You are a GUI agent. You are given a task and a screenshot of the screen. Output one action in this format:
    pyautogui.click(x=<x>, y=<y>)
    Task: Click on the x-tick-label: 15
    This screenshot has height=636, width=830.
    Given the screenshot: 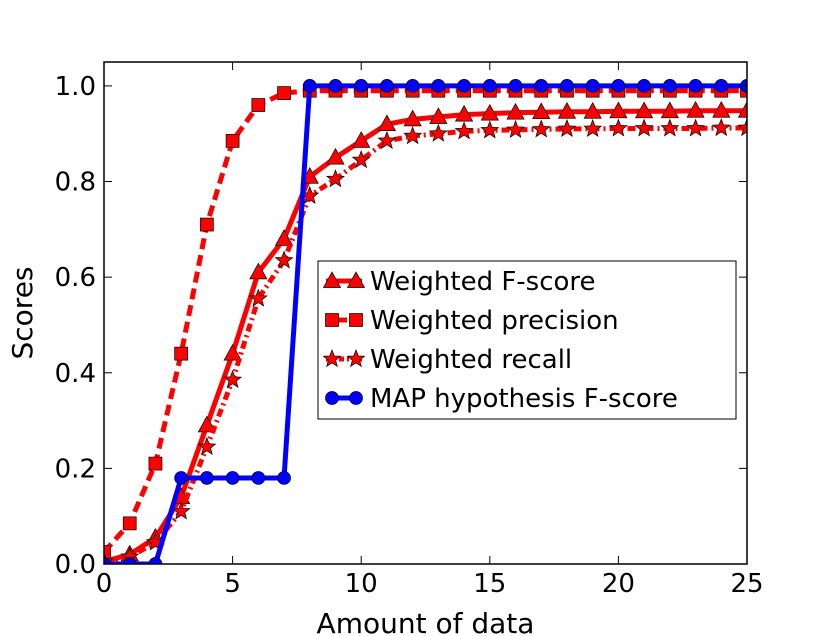 What is the action you would take?
    pyautogui.click(x=489, y=584)
    